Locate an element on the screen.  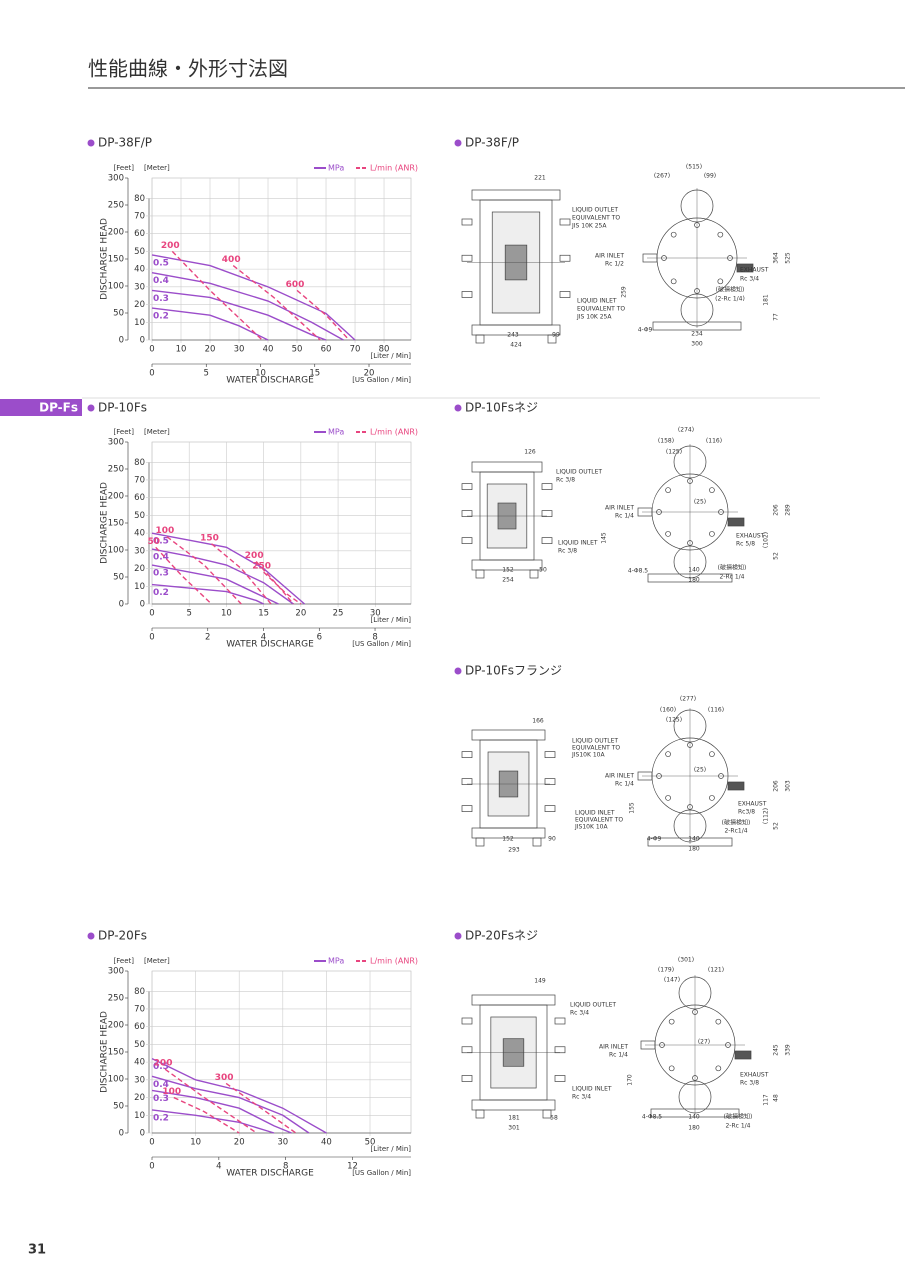
curve-label: 400 is located at coordinates (231, 260).